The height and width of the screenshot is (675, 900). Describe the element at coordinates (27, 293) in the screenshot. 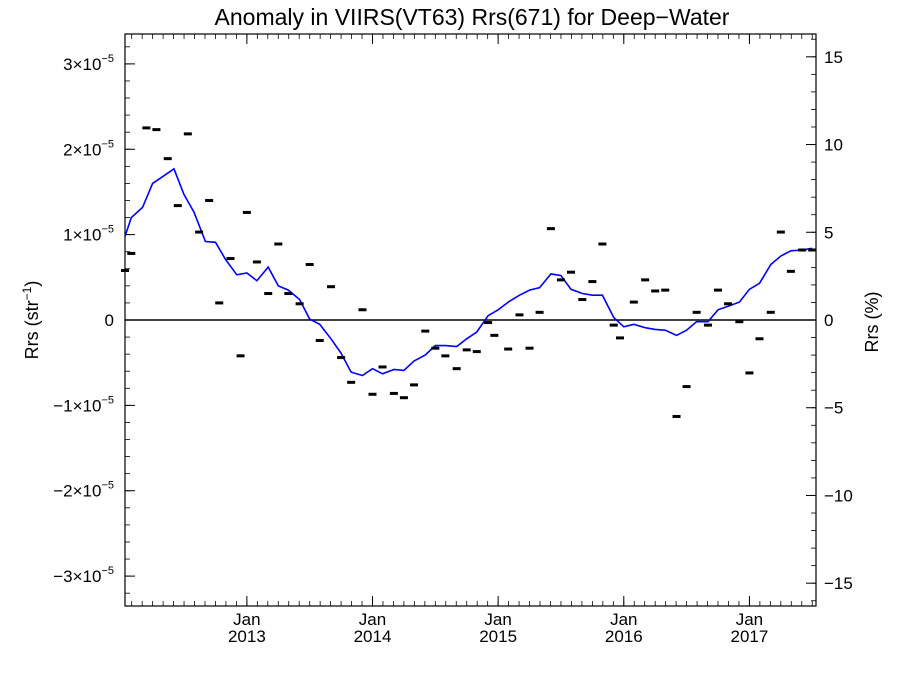

I see `y-axis-left-label-sup: −1` at that location.